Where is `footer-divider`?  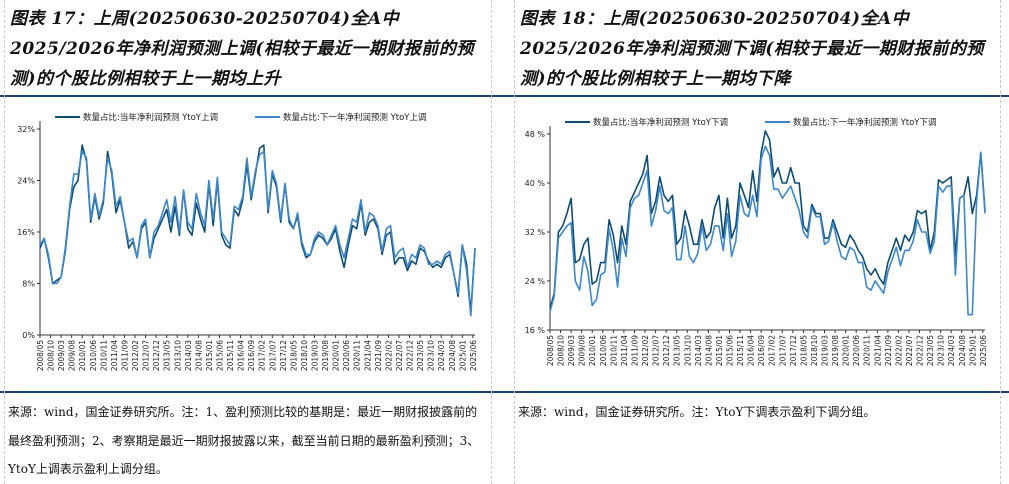
footer-divider is located at coordinates (504, 392).